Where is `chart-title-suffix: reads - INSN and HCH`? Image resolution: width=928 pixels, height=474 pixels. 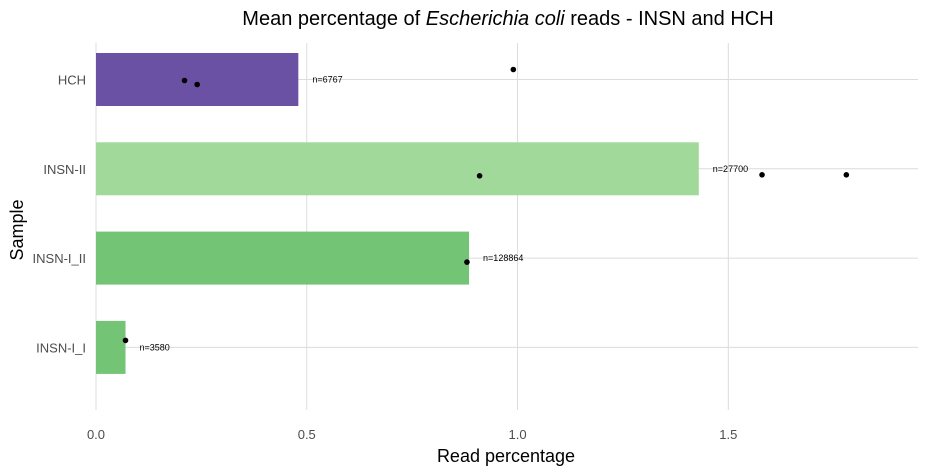 chart-title-suffix: reads - INSN and HCH is located at coordinates (669, 19).